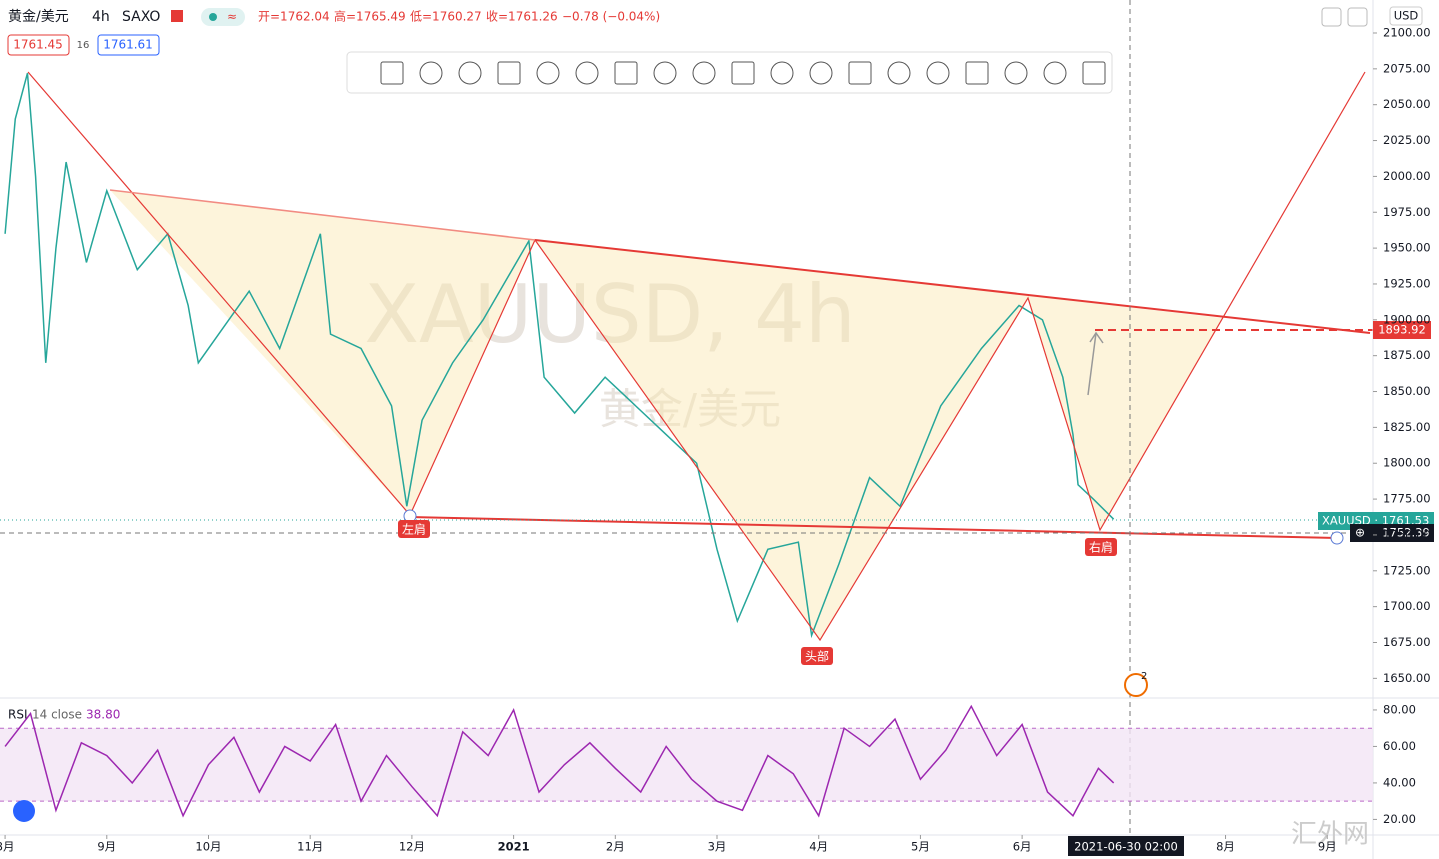 The image size is (1439, 859). Describe the element at coordinates (1399, 709) in the screenshot. I see `rsi-tick-label: 80.00` at that location.